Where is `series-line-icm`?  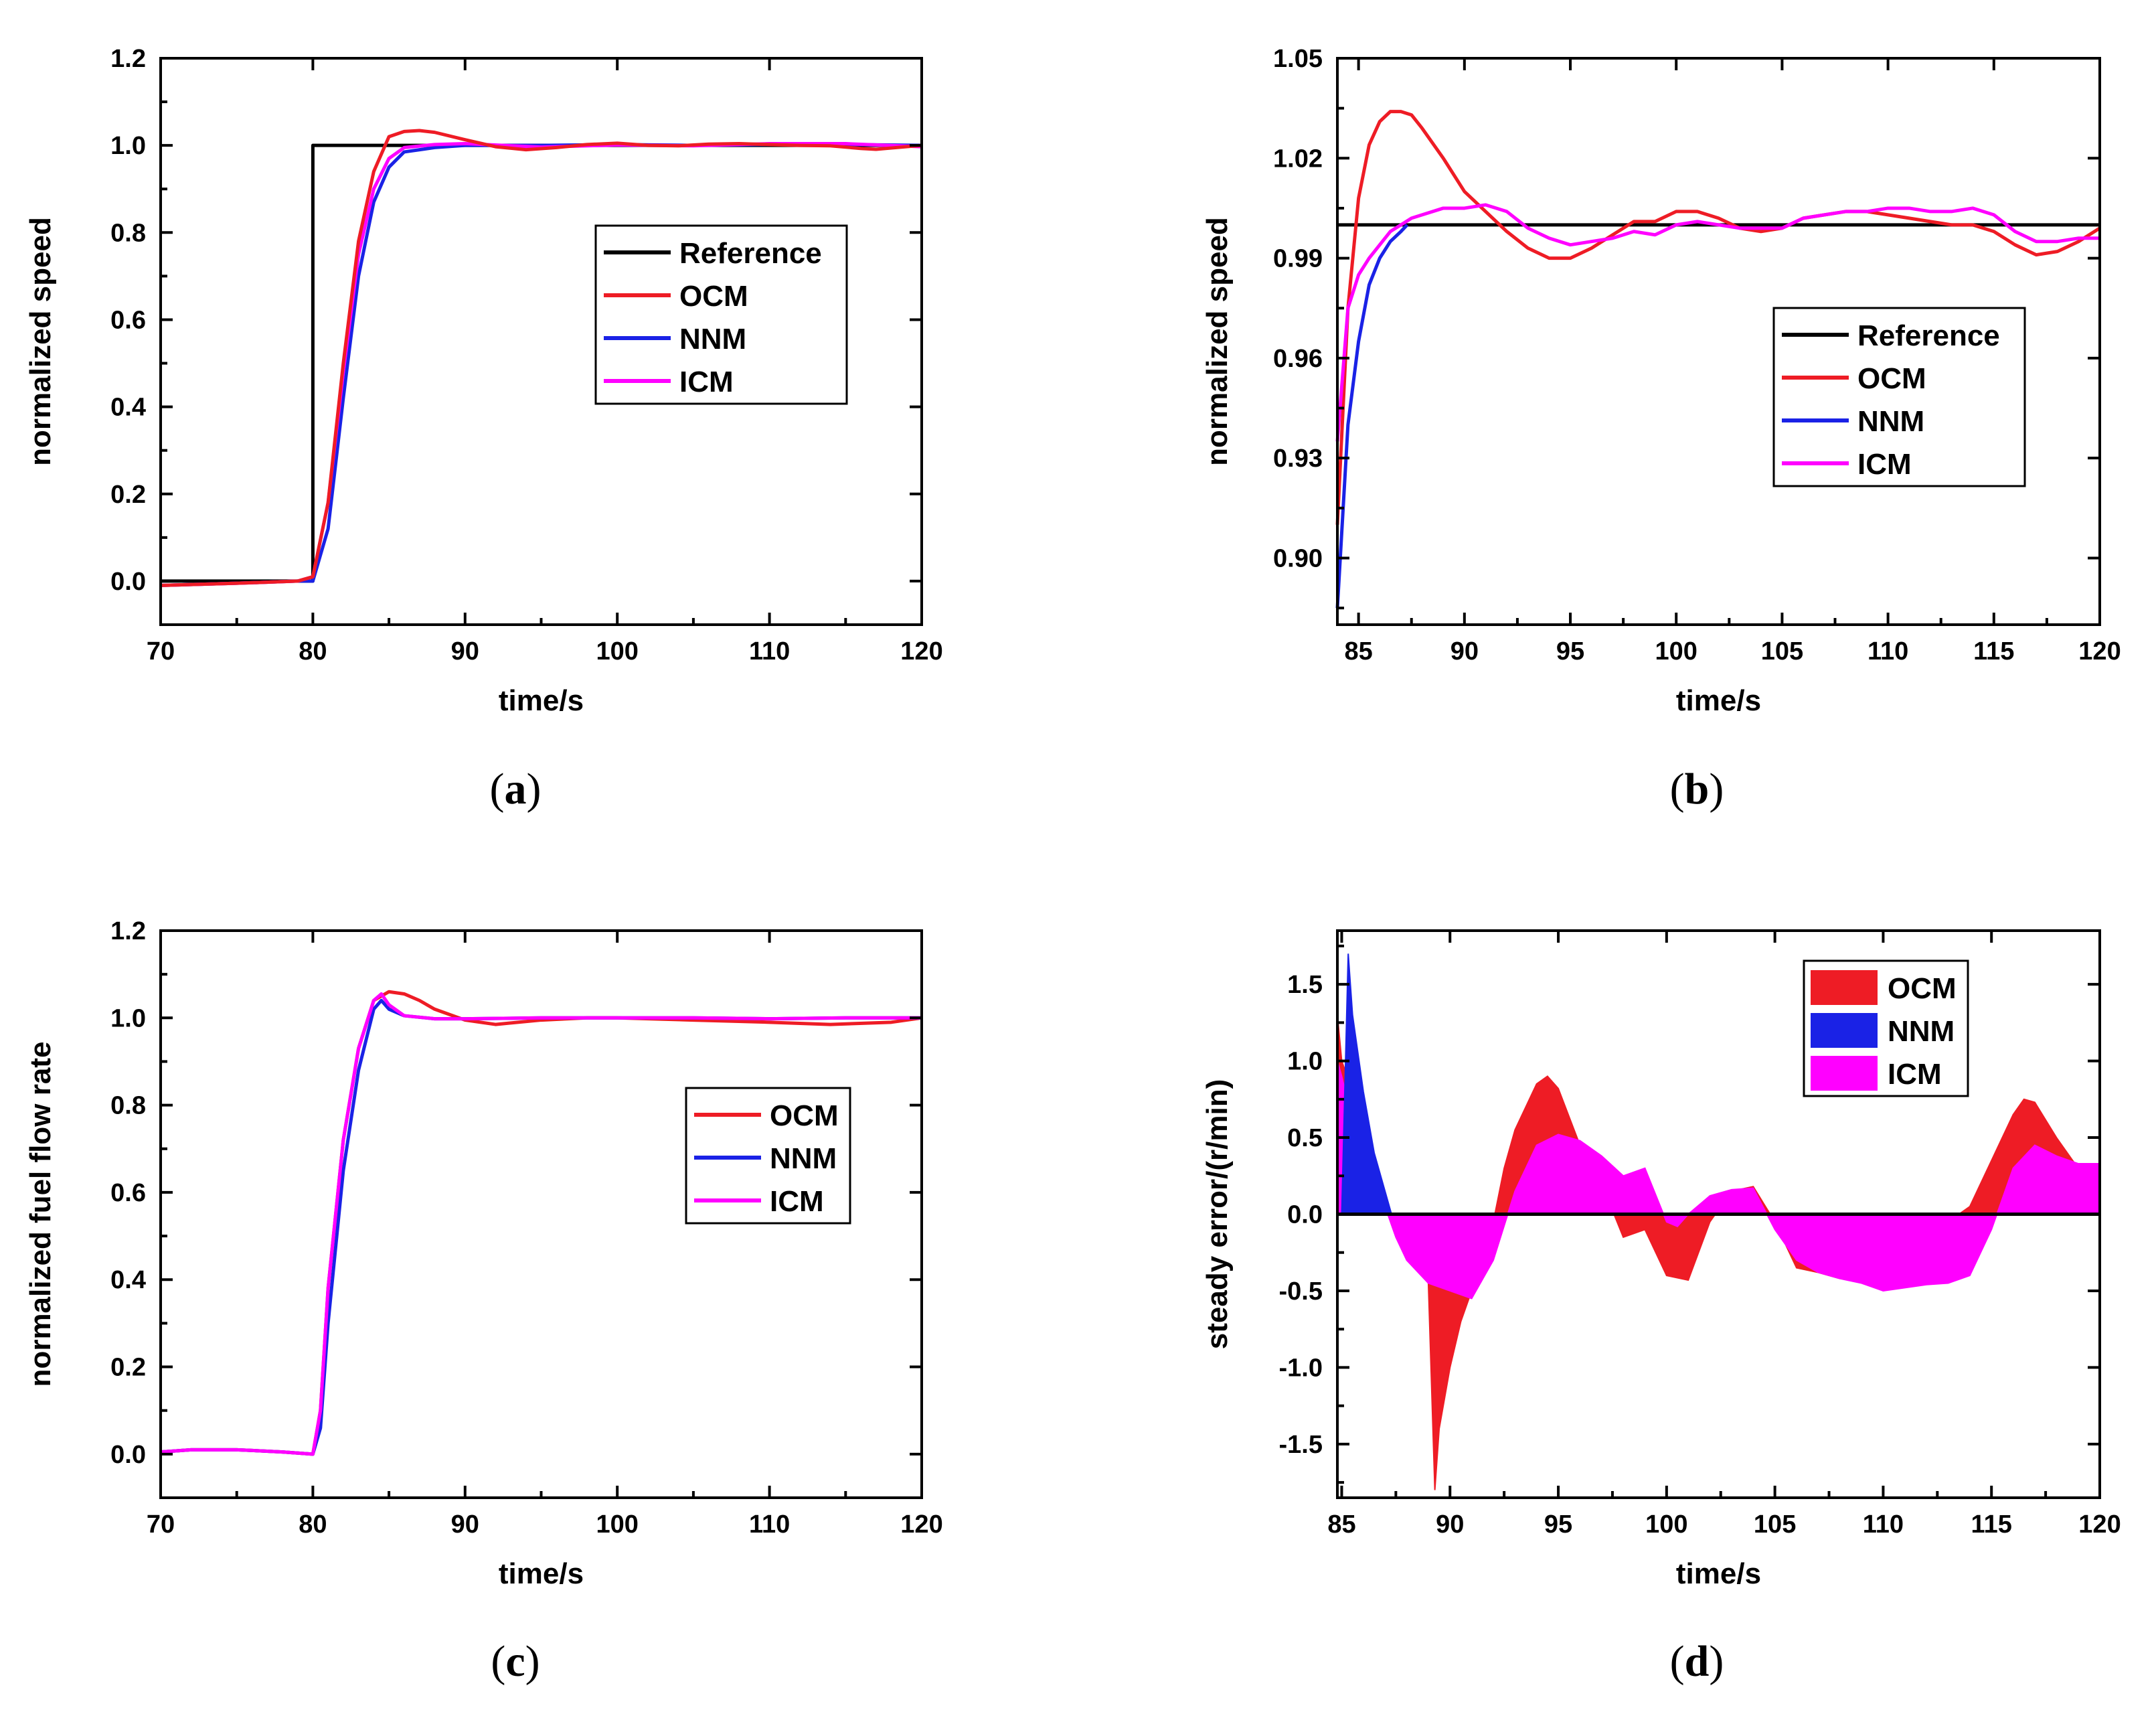
series-line-icm is located at coordinates (541, 1224).